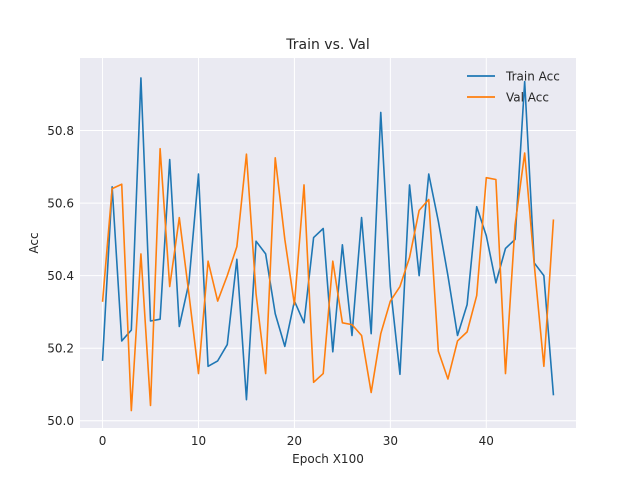 Image resolution: width=640 pixels, height=480 pixels. Describe the element at coordinates (513, 87) in the screenshot. I see `legend: Train Acc Val Acc` at that location.